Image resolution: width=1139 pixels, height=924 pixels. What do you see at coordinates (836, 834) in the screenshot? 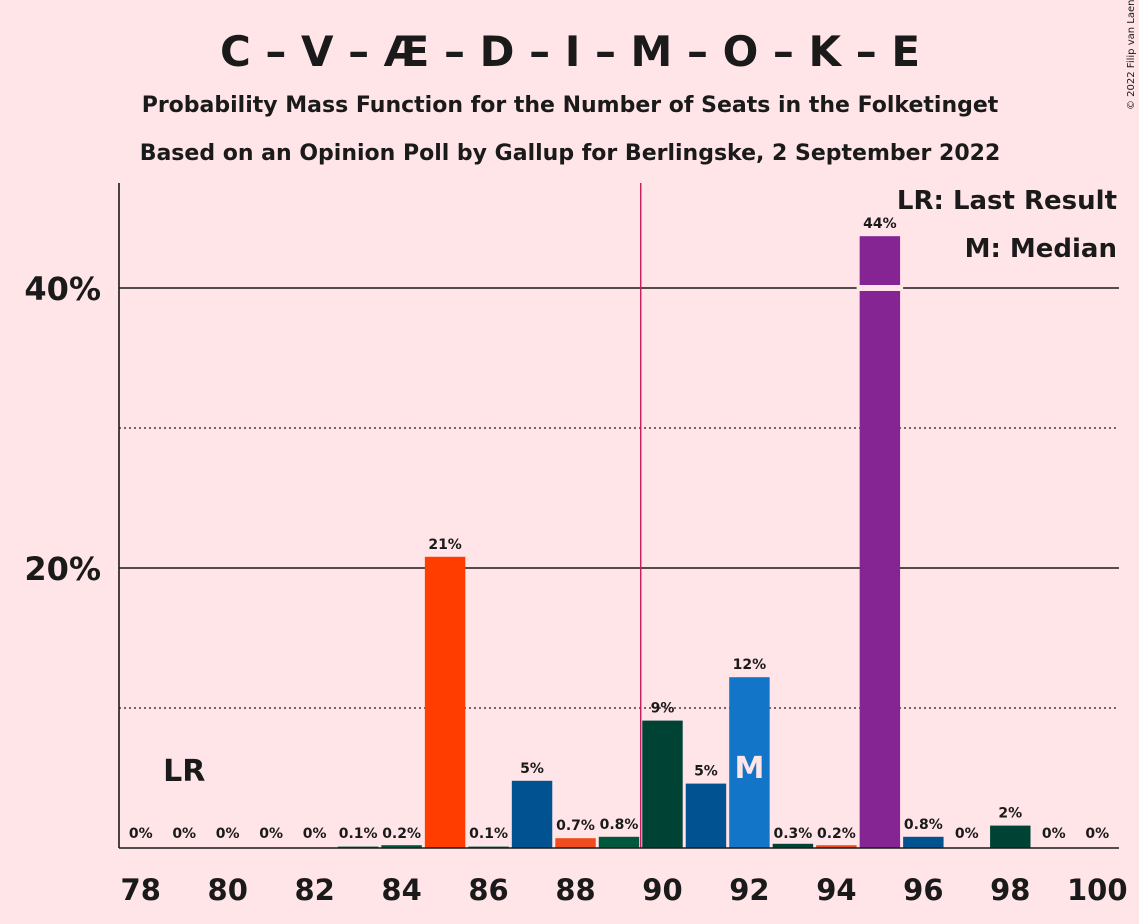
I see `data-label-94: 0.2%` at bounding box center [836, 834].